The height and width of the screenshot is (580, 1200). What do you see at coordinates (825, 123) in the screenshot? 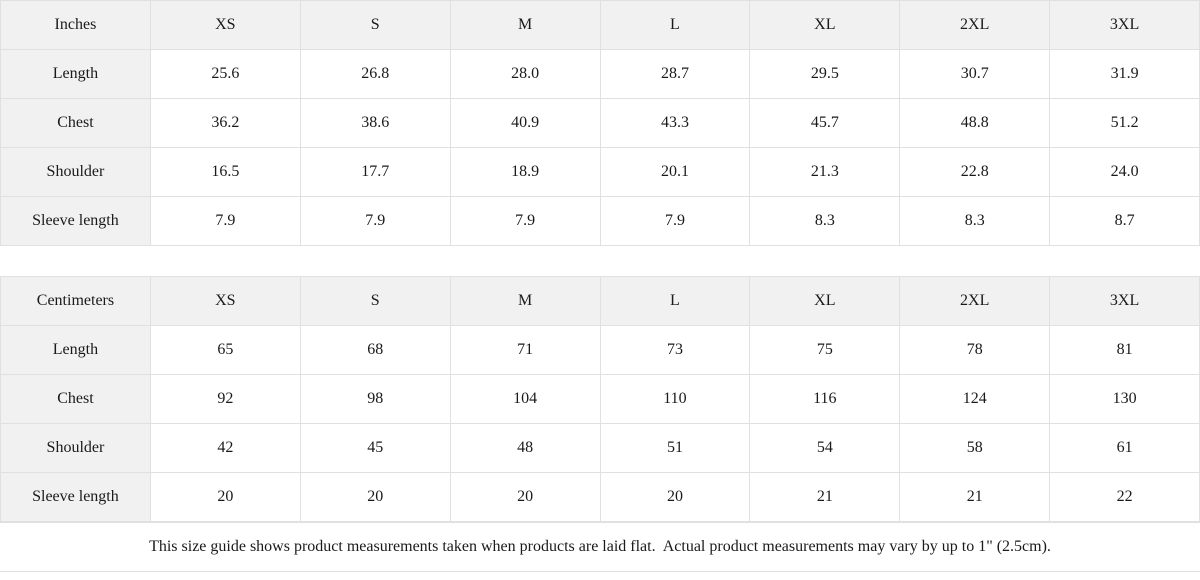
I see `measurement-cell: 45.7` at bounding box center [825, 123].